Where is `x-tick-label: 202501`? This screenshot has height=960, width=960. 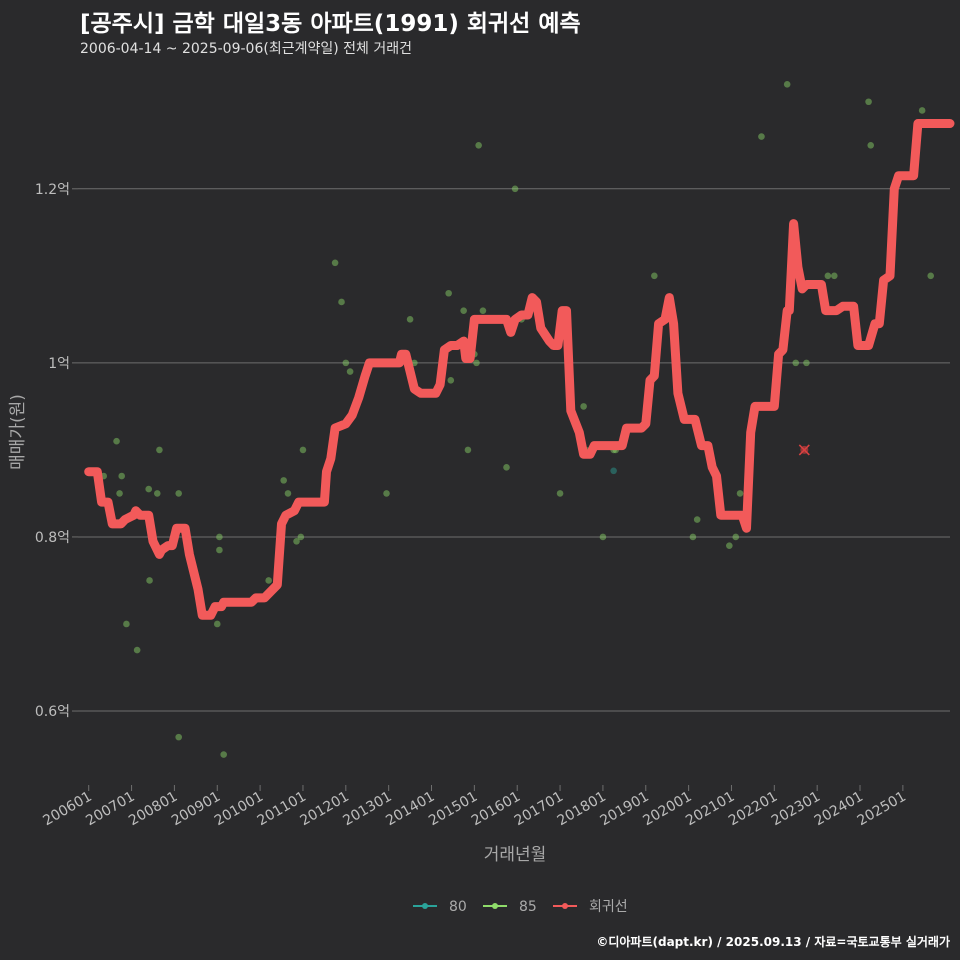
x-tick-label: 202501 is located at coordinates (882, 809).